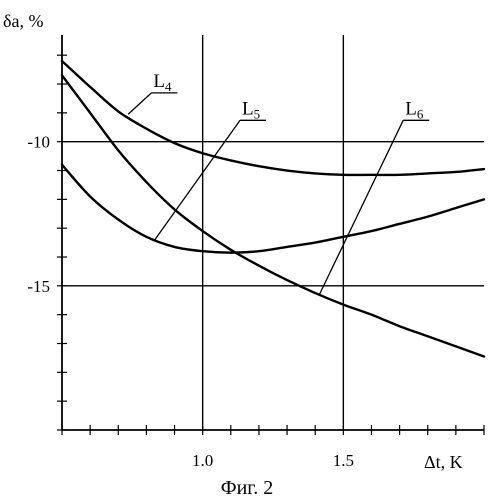 Image resolution: width=494 pixels, height=500 pixels. Describe the element at coordinates (38, 286) in the screenshot. I see `y-tick-label-1: -15` at that location.